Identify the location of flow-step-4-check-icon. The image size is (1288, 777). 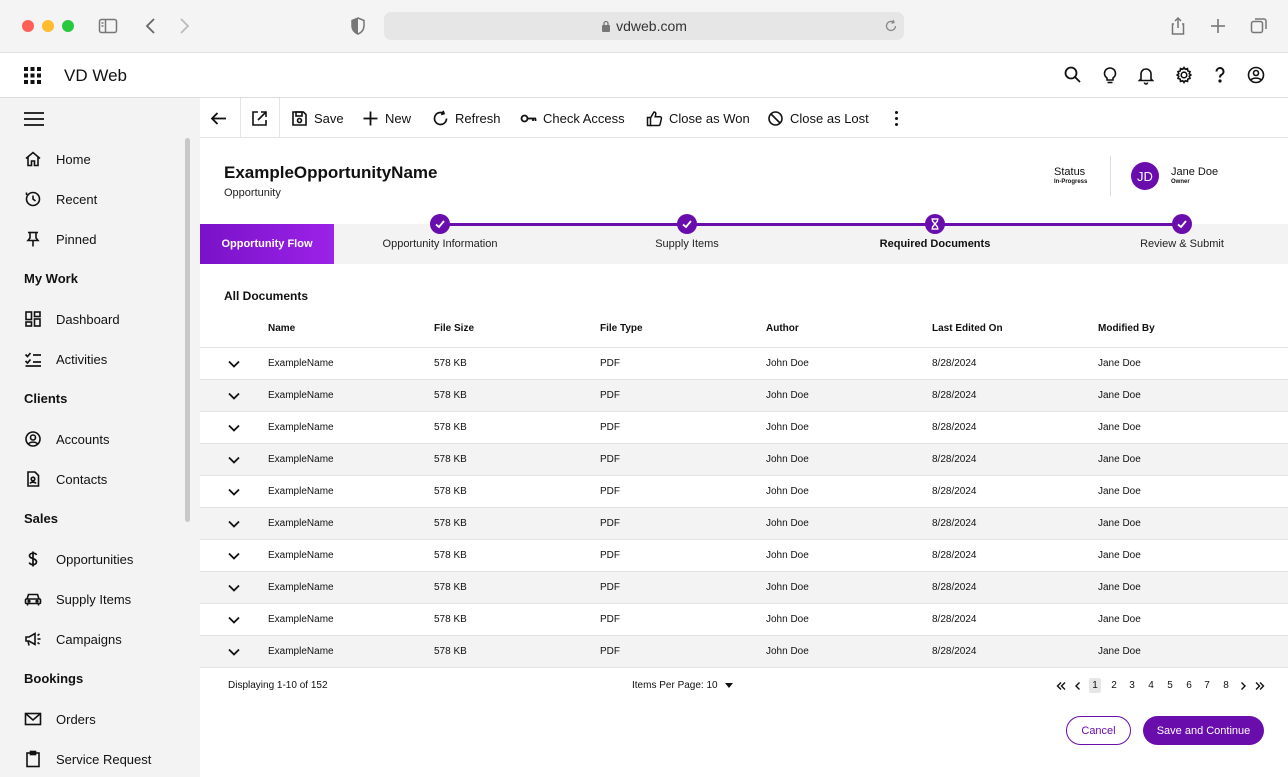
(1182, 224).